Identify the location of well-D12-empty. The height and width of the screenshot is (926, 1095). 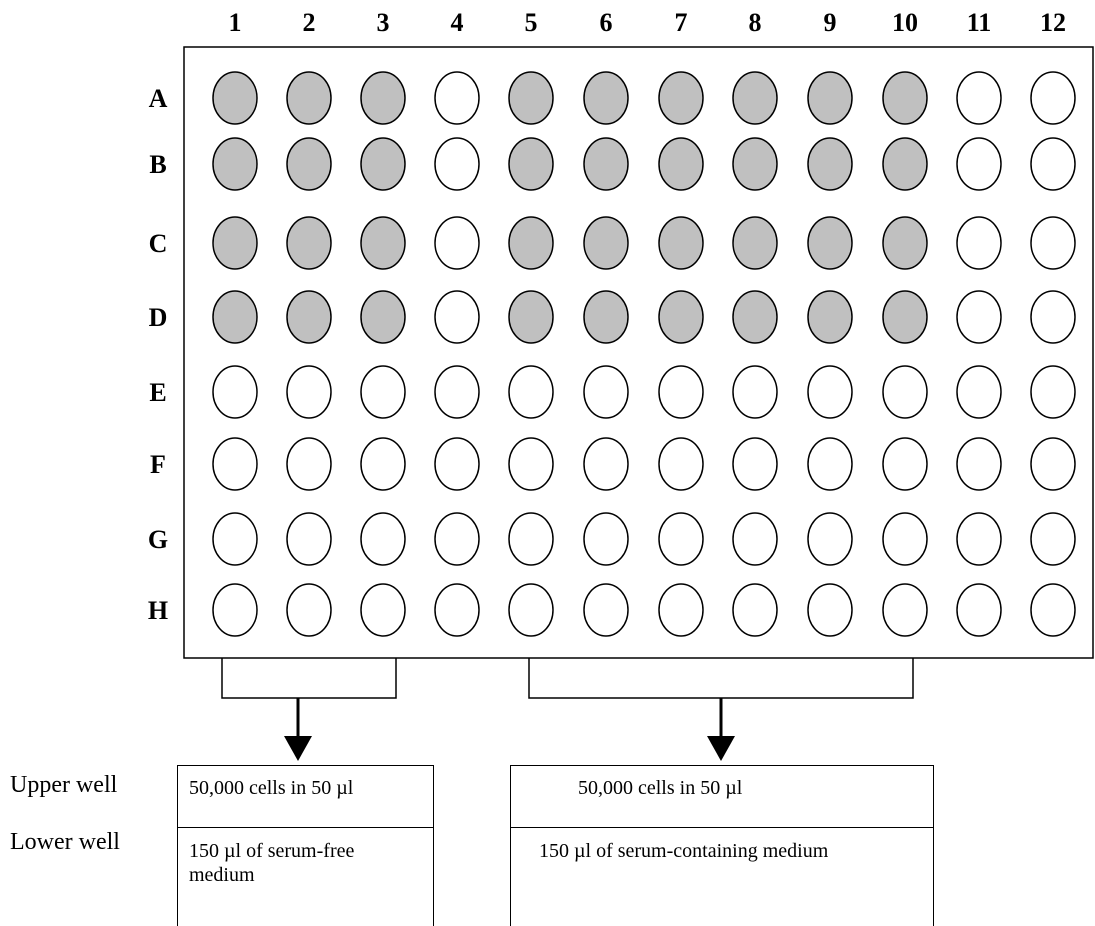
(1053, 317).